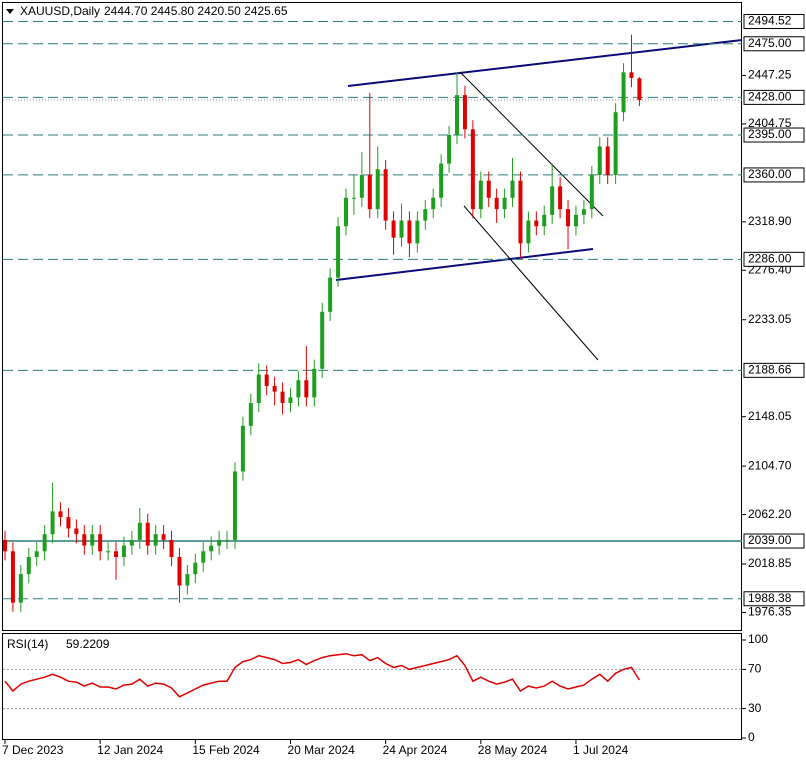 The image size is (806, 763). I want to click on symbol: XAUUSD,Daily, so click(60, 11).